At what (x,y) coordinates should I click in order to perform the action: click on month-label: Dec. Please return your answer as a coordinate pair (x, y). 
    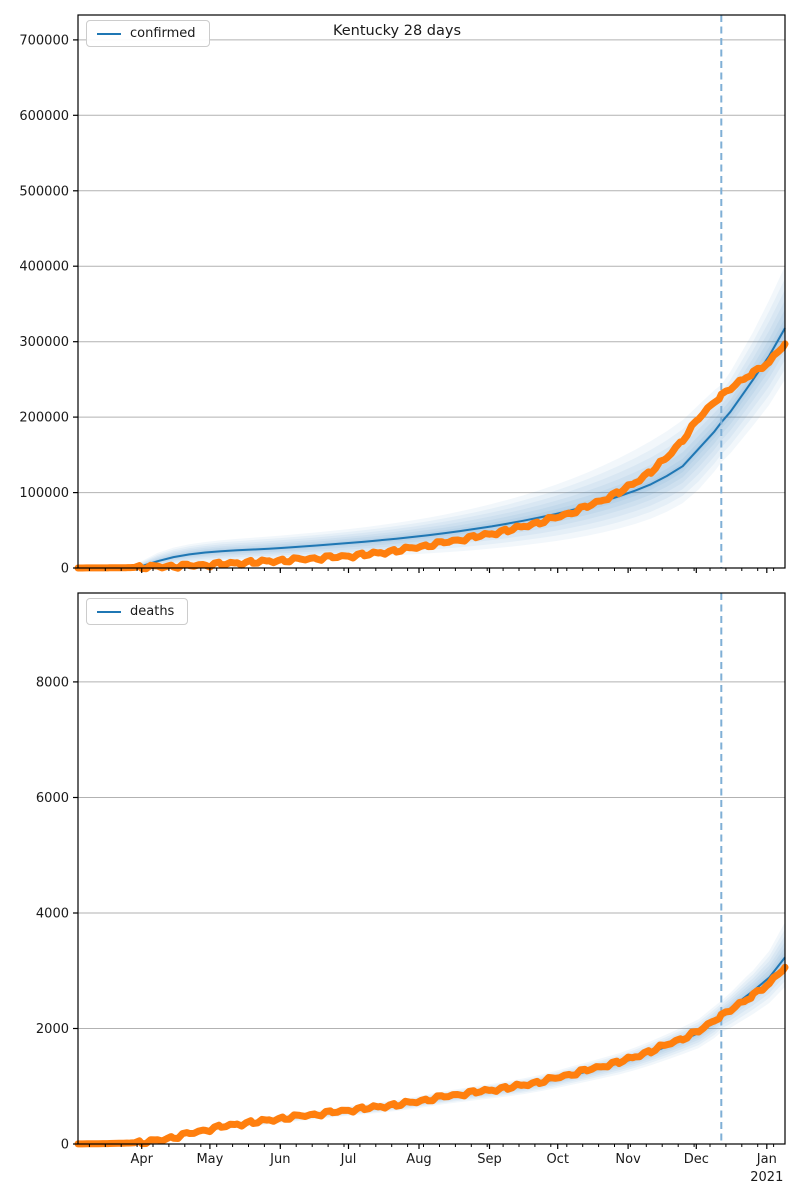
    Looking at the image, I should click on (696, 1159).